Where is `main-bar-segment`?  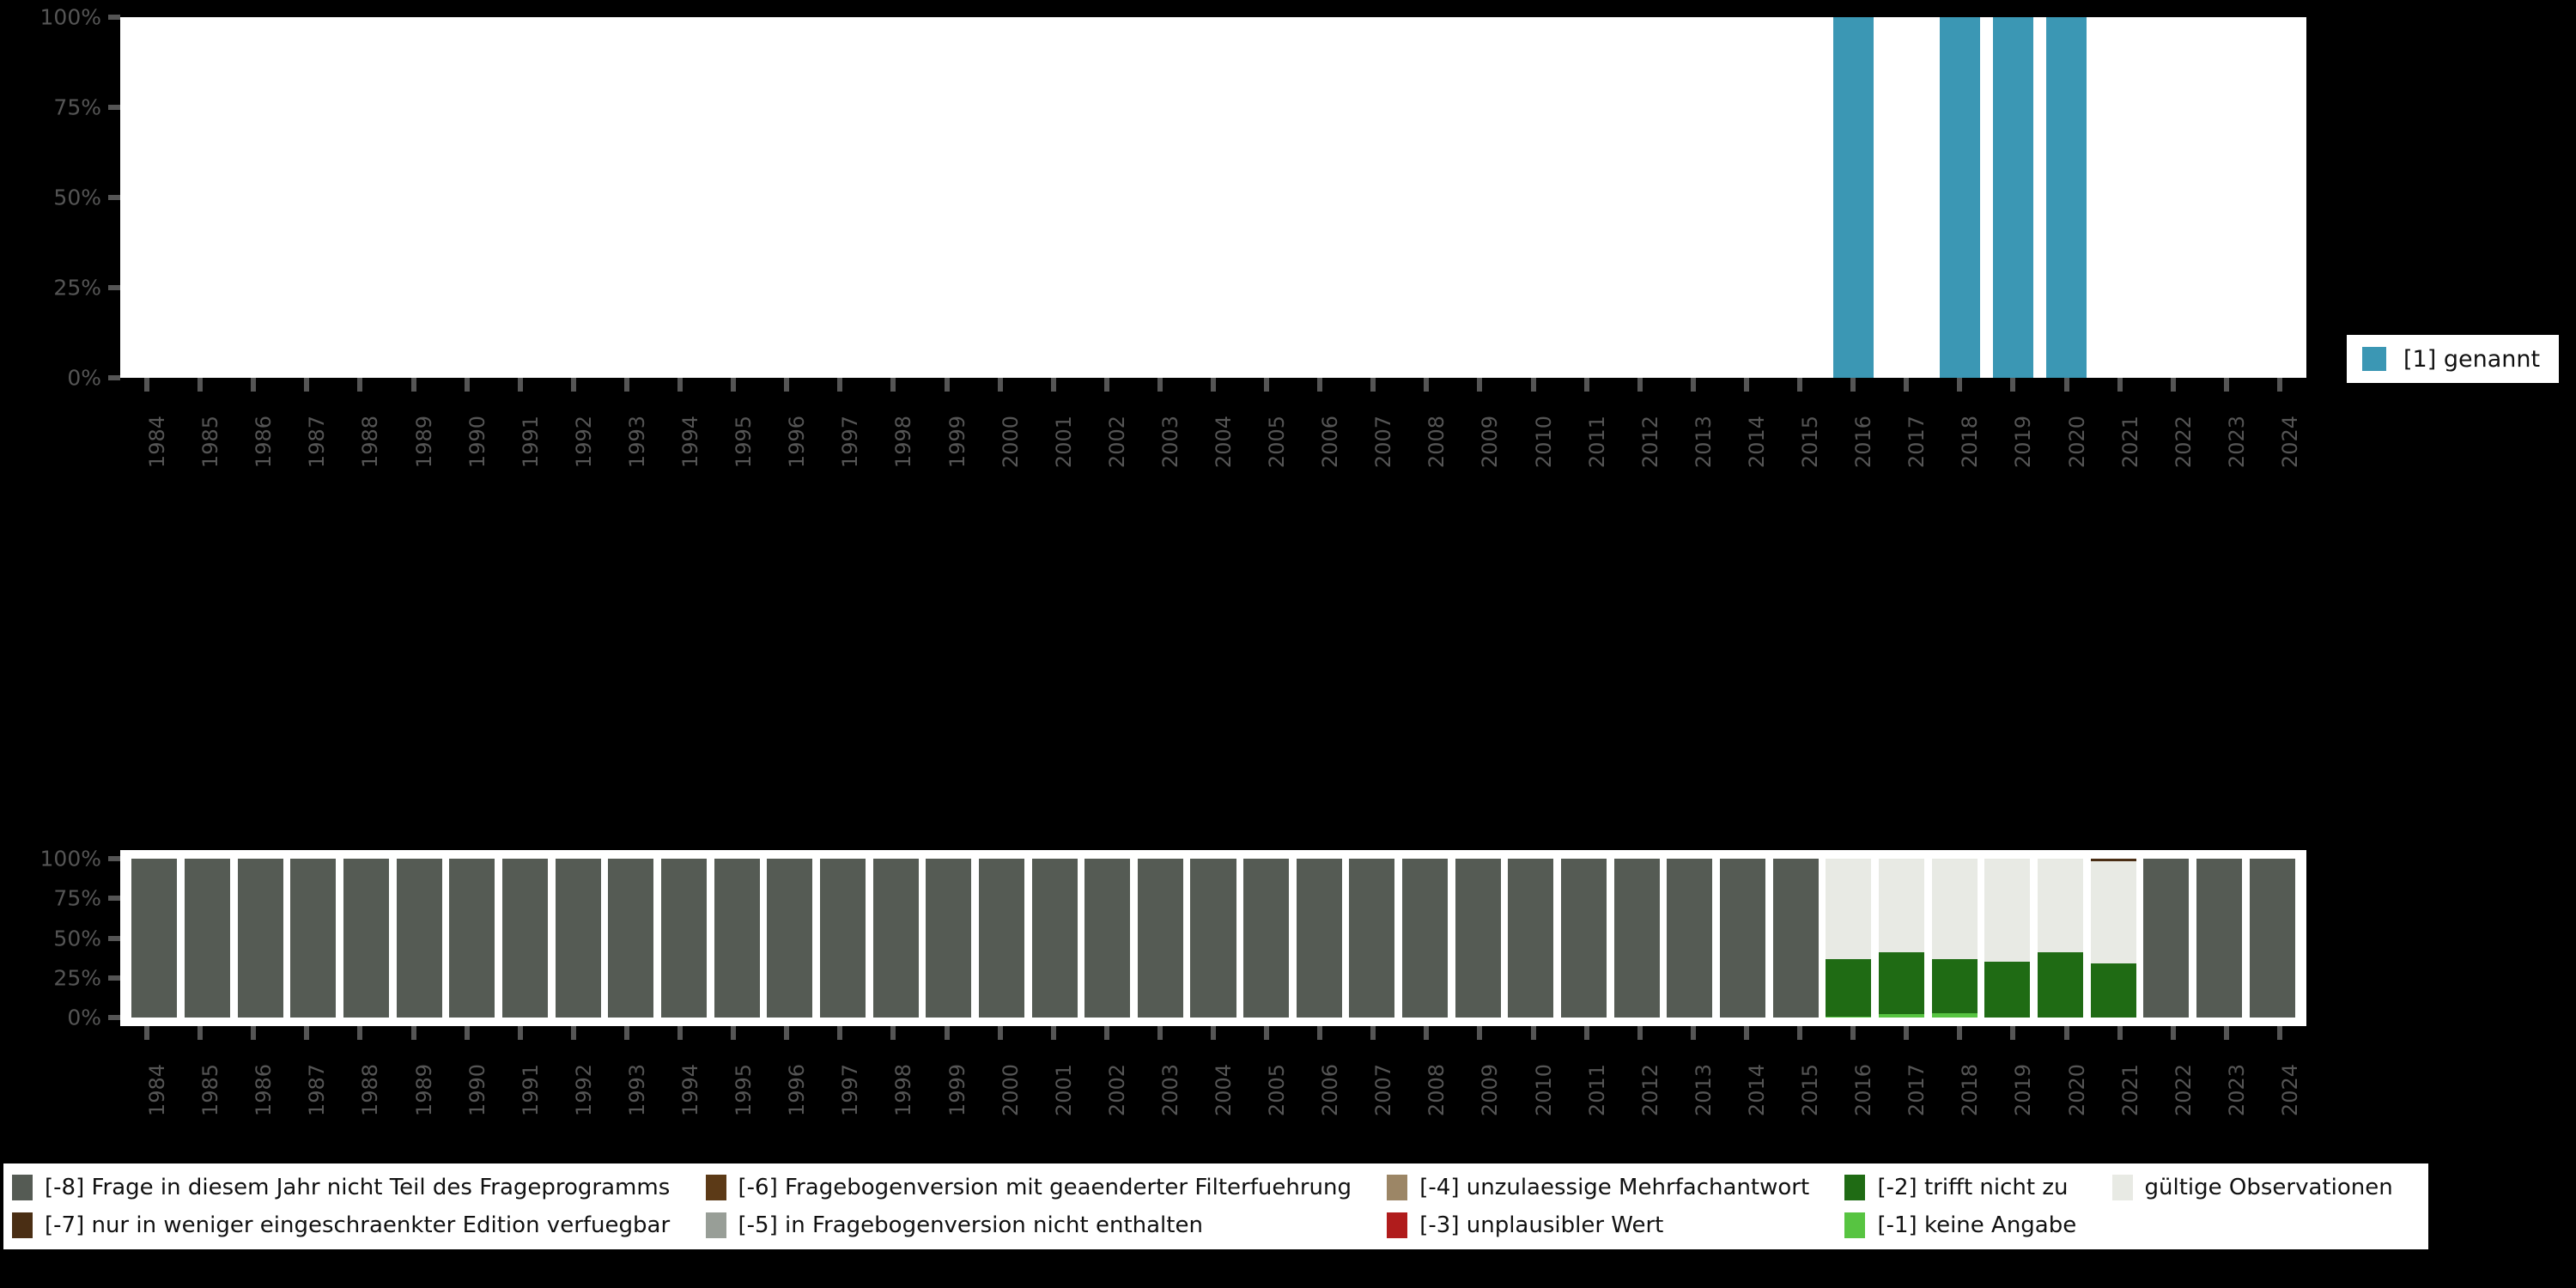 main-bar-segment is located at coordinates (2066, 197).